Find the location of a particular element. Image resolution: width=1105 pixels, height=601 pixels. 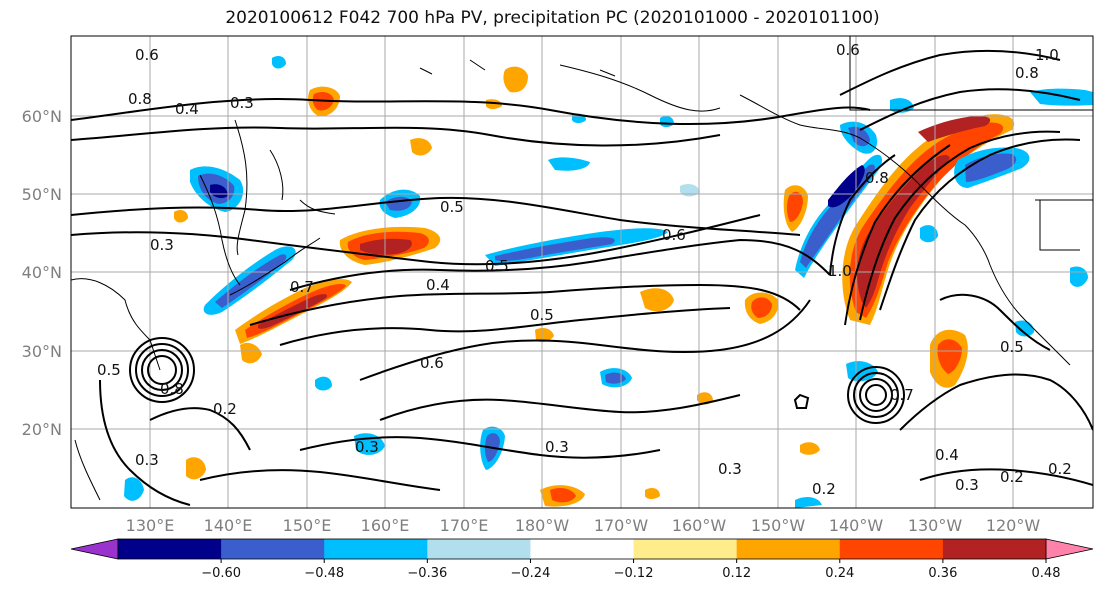

colorbar-tick-label: 0.36 is located at coordinates (942, 573).